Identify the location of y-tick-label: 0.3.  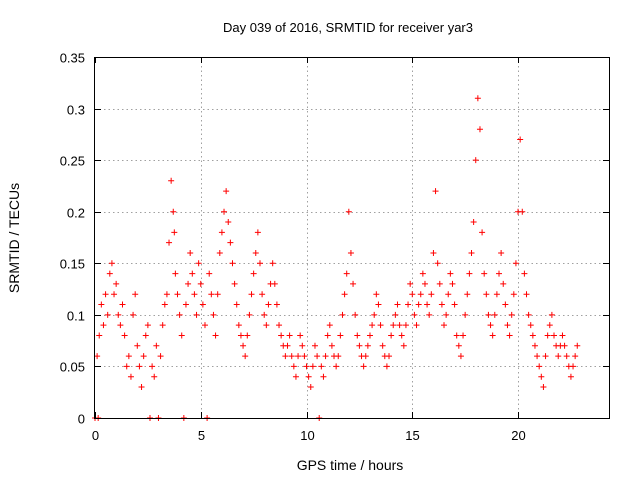
(76, 110).